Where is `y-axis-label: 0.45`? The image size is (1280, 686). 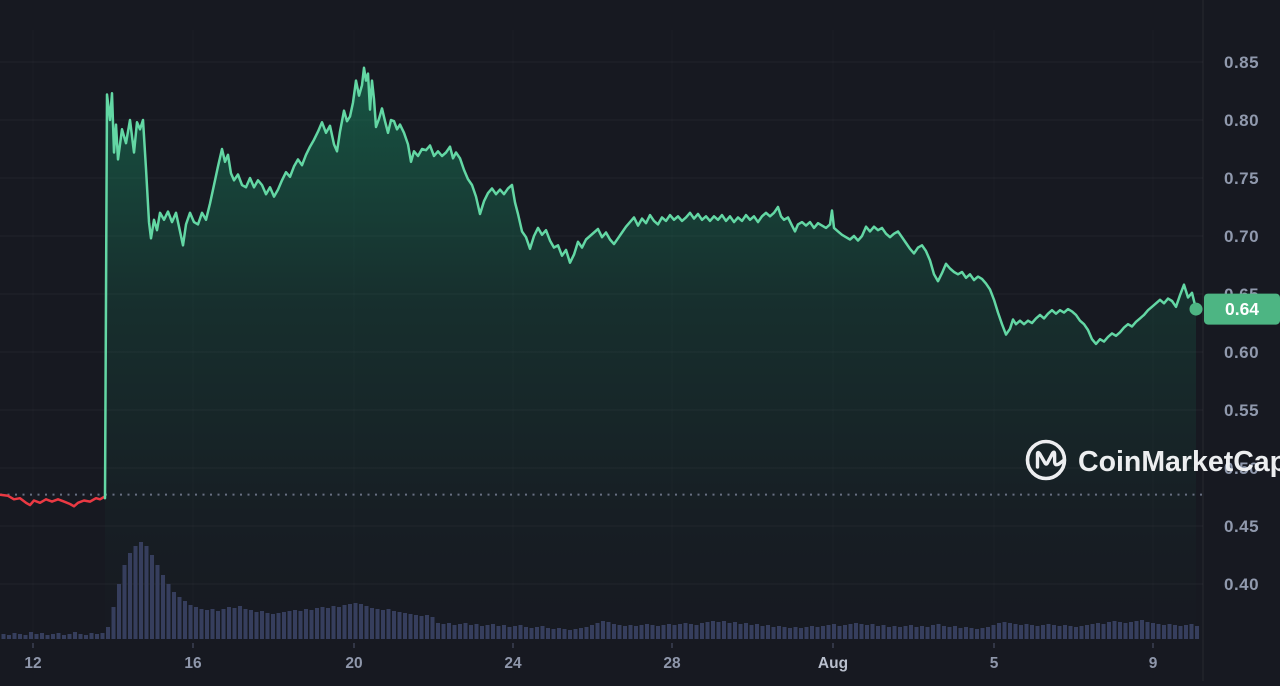 y-axis-label: 0.45 is located at coordinates (1241, 526).